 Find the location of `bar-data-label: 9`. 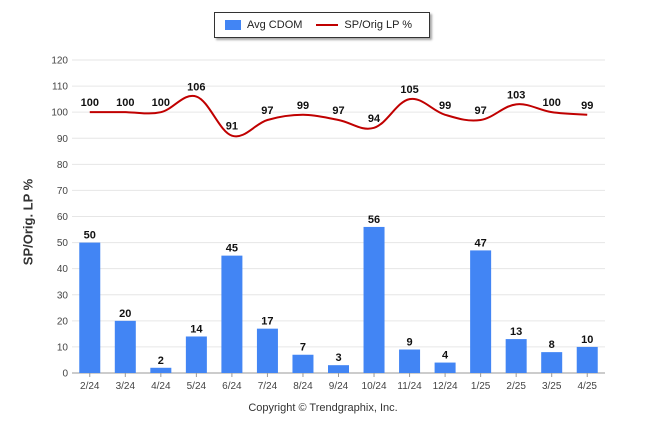

bar-data-label: 9 is located at coordinates (410, 343).